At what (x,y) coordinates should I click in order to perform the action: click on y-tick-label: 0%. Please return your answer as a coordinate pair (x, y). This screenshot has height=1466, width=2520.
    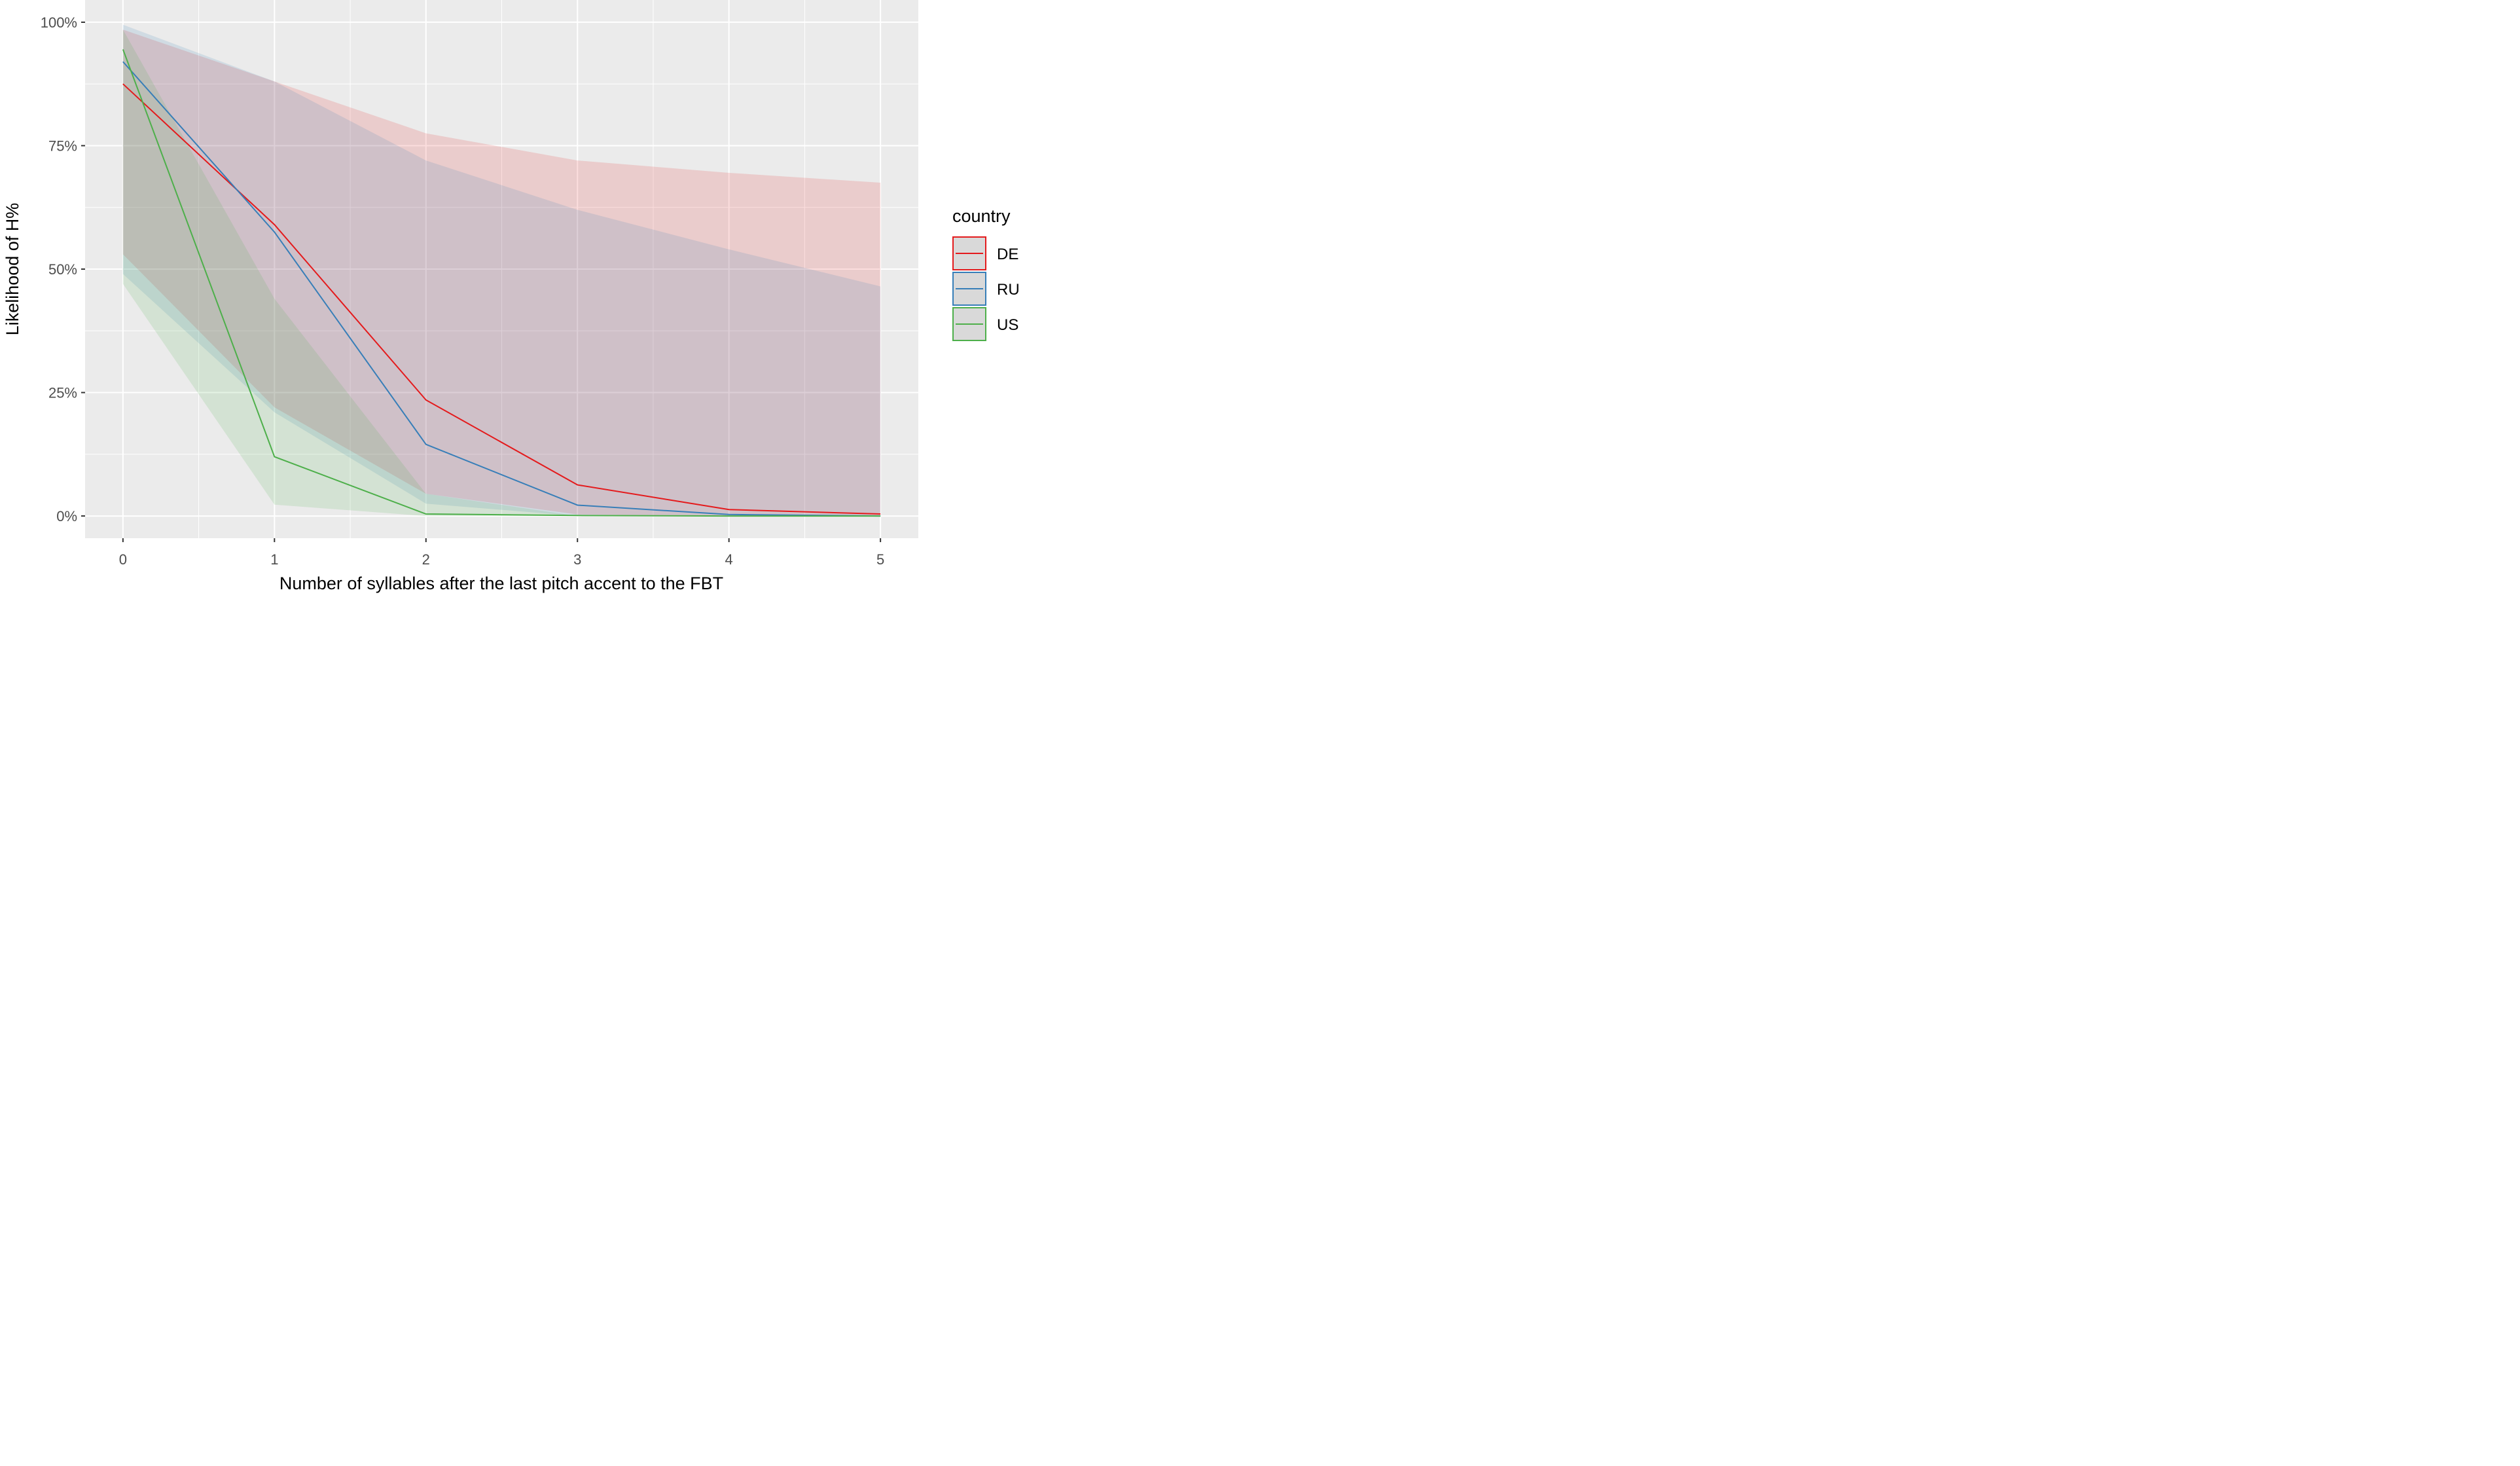
    Looking at the image, I should click on (66, 516).